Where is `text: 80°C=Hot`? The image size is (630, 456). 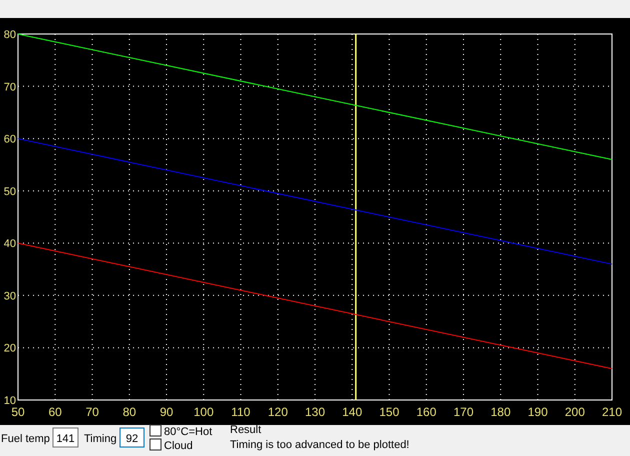 text: 80°C=Hot is located at coordinates (188, 432).